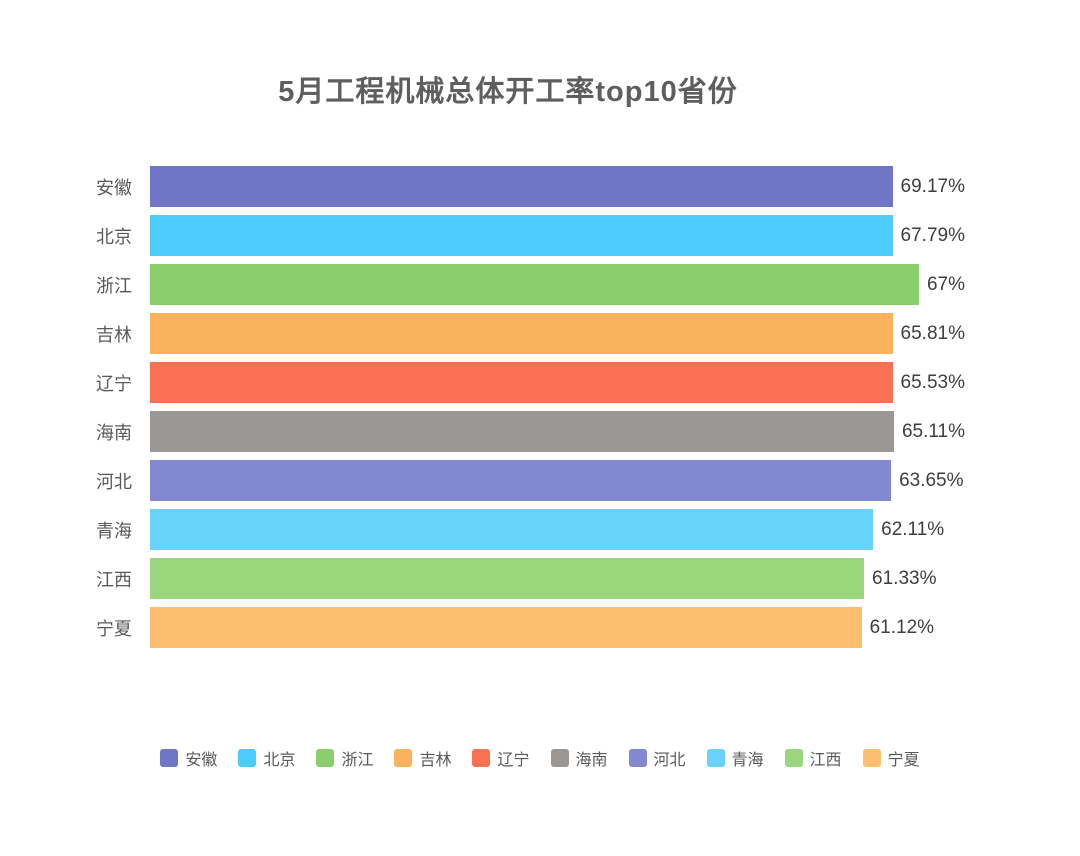  What do you see at coordinates (508, 92) in the screenshot?
I see `chart-title: 5月工程机械总体开工率top10省份` at bounding box center [508, 92].